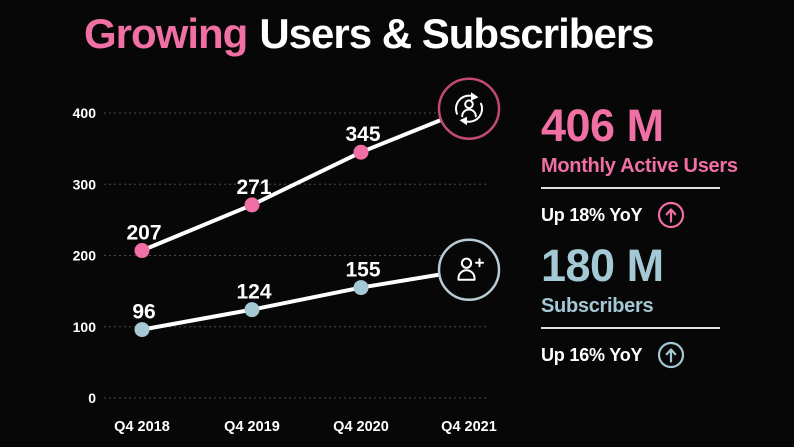 The height and width of the screenshot is (447, 794). I want to click on user-plus-icon, so click(469, 269).